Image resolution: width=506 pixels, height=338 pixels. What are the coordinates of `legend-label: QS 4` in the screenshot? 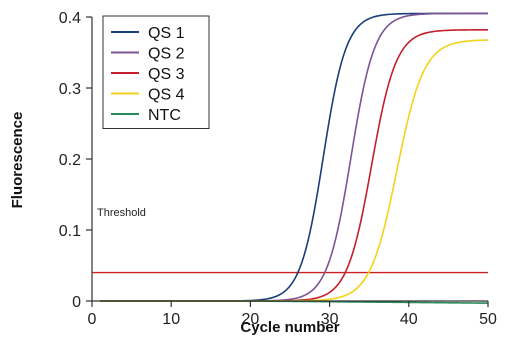 It's located at (166, 95).